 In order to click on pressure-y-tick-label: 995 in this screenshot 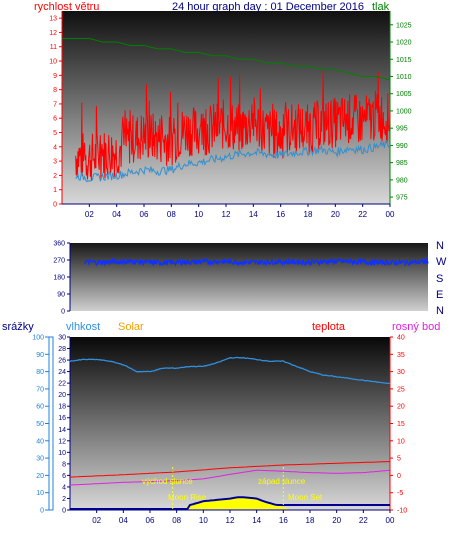, I will do `click(402, 129)`.